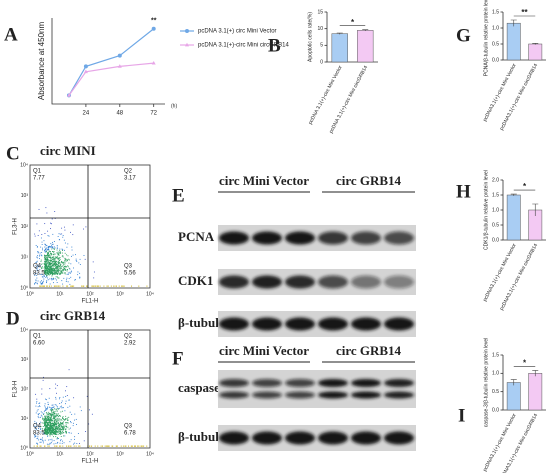 The image size is (550, 473). What do you see at coordinates (317, 238) in the screenshot?
I see `blot-strip` at bounding box center [317, 238].